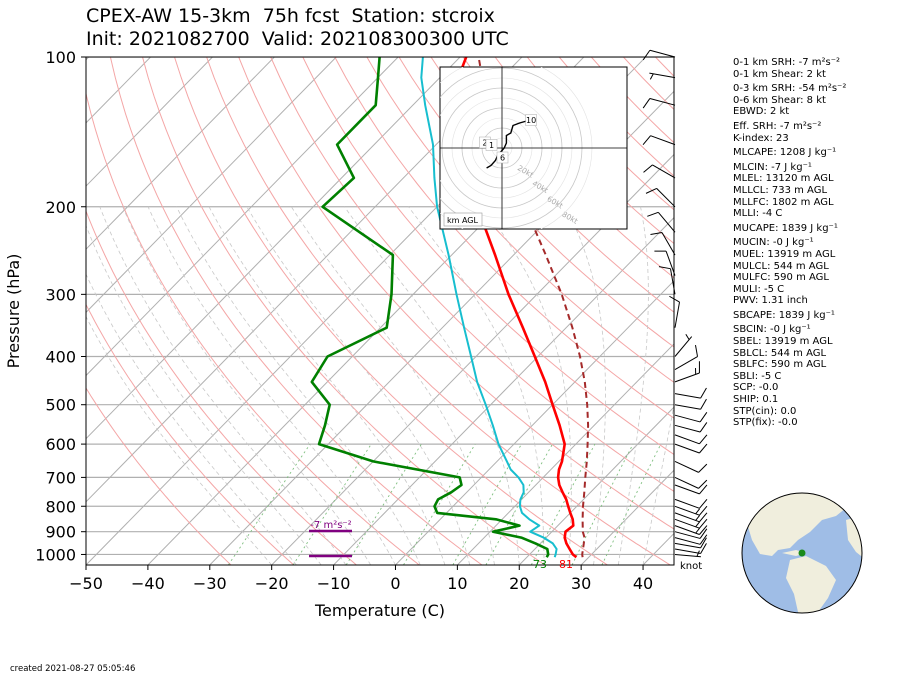 This screenshot has width=906, height=675. I want to click on x-tick-label: −20, so click(272, 583).